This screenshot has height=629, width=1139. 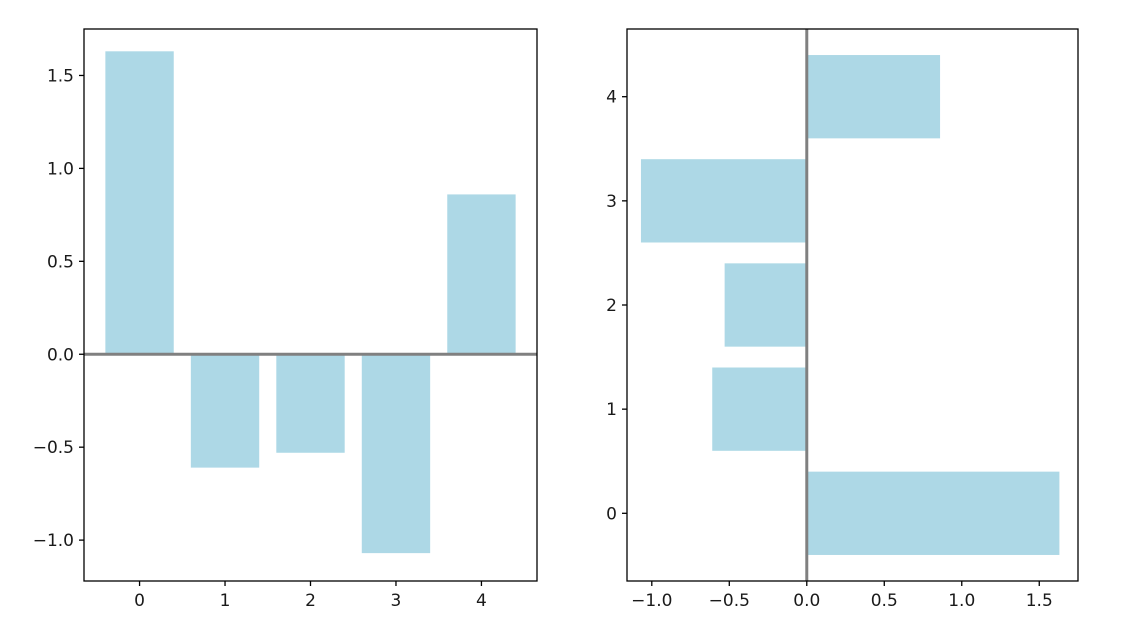 I want to click on y-tick-label: −1.0, so click(x=53, y=541).